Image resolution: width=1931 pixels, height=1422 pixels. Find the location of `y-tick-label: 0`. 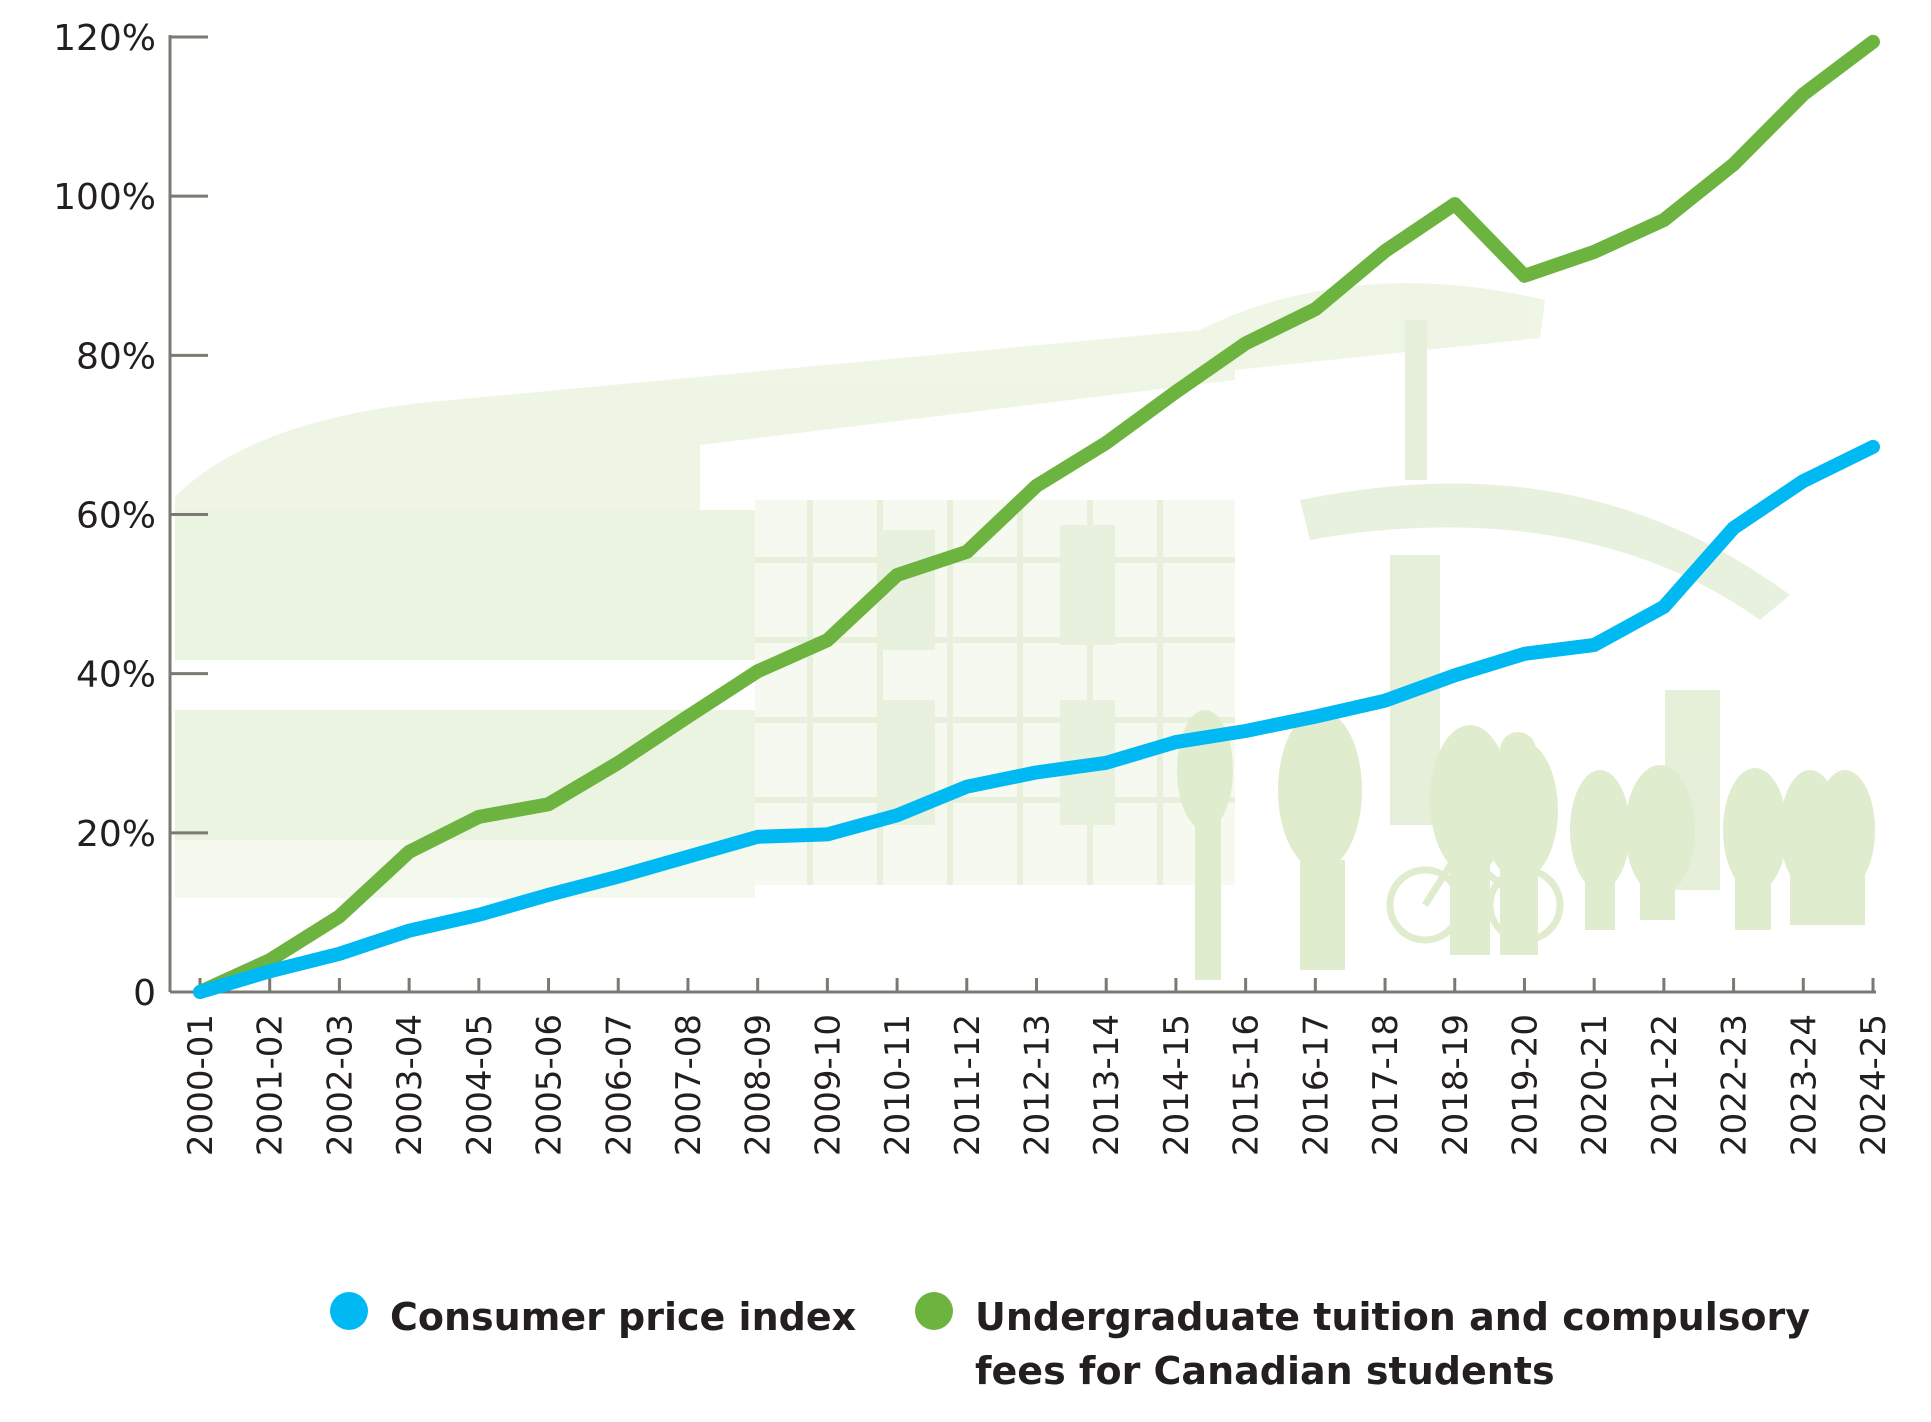

y-tick-label: 0 is located at coordinates (144, 993).